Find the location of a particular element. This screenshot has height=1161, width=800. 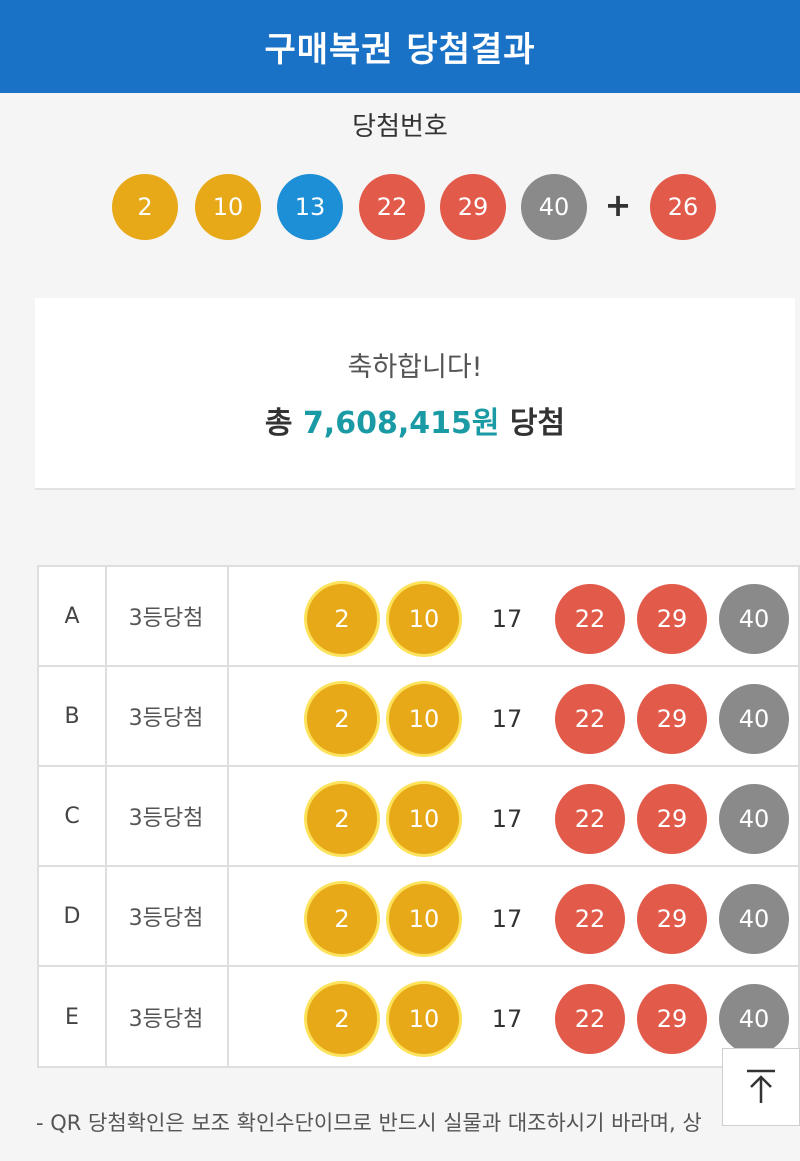

winning-ball: 29 is located at coordinates (473, 207).